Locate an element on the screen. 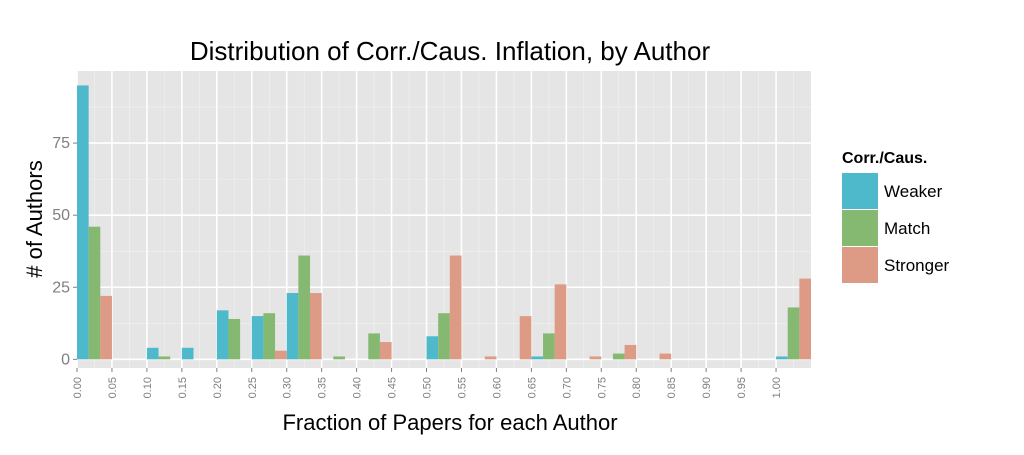 The width and height of the screenshot is (1024, 455). x-tick-label: 0.35 is located at coordinates (323, 387).